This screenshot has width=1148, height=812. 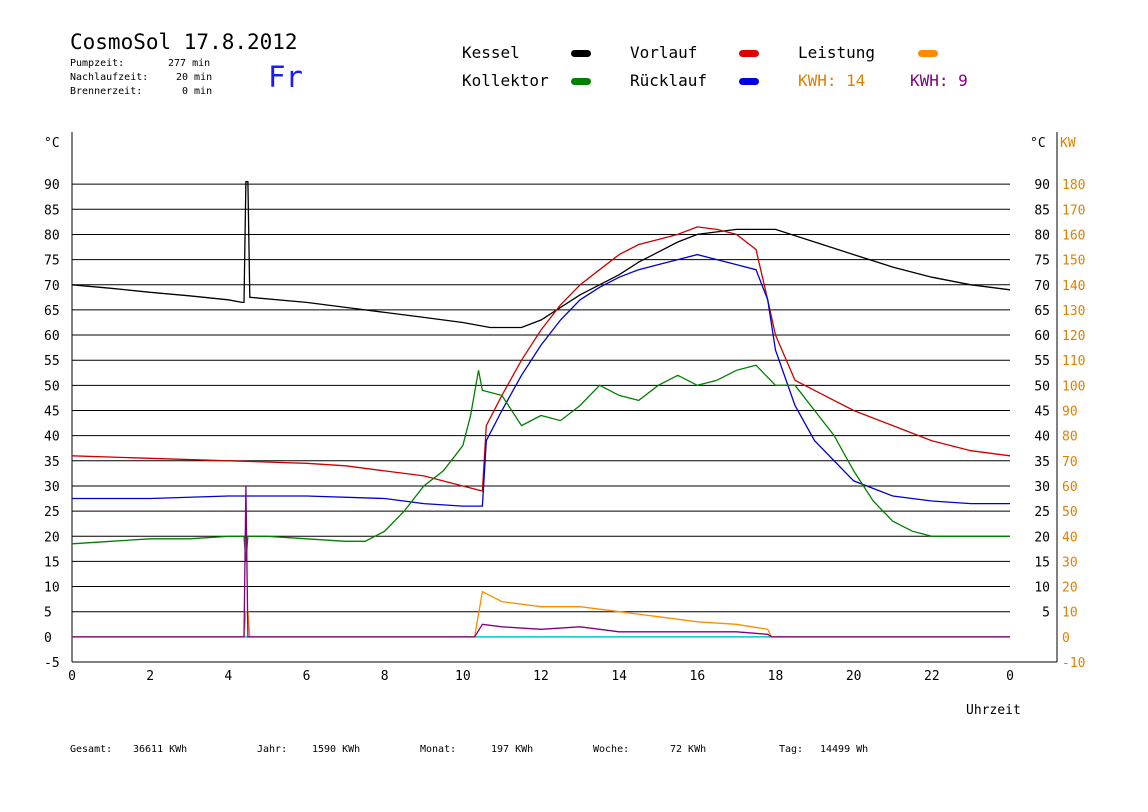 What do you see at coordinates (1070, 613) in the screenshot?
I see `y2-tick-10: 10` at bounding box center [1070, 613].